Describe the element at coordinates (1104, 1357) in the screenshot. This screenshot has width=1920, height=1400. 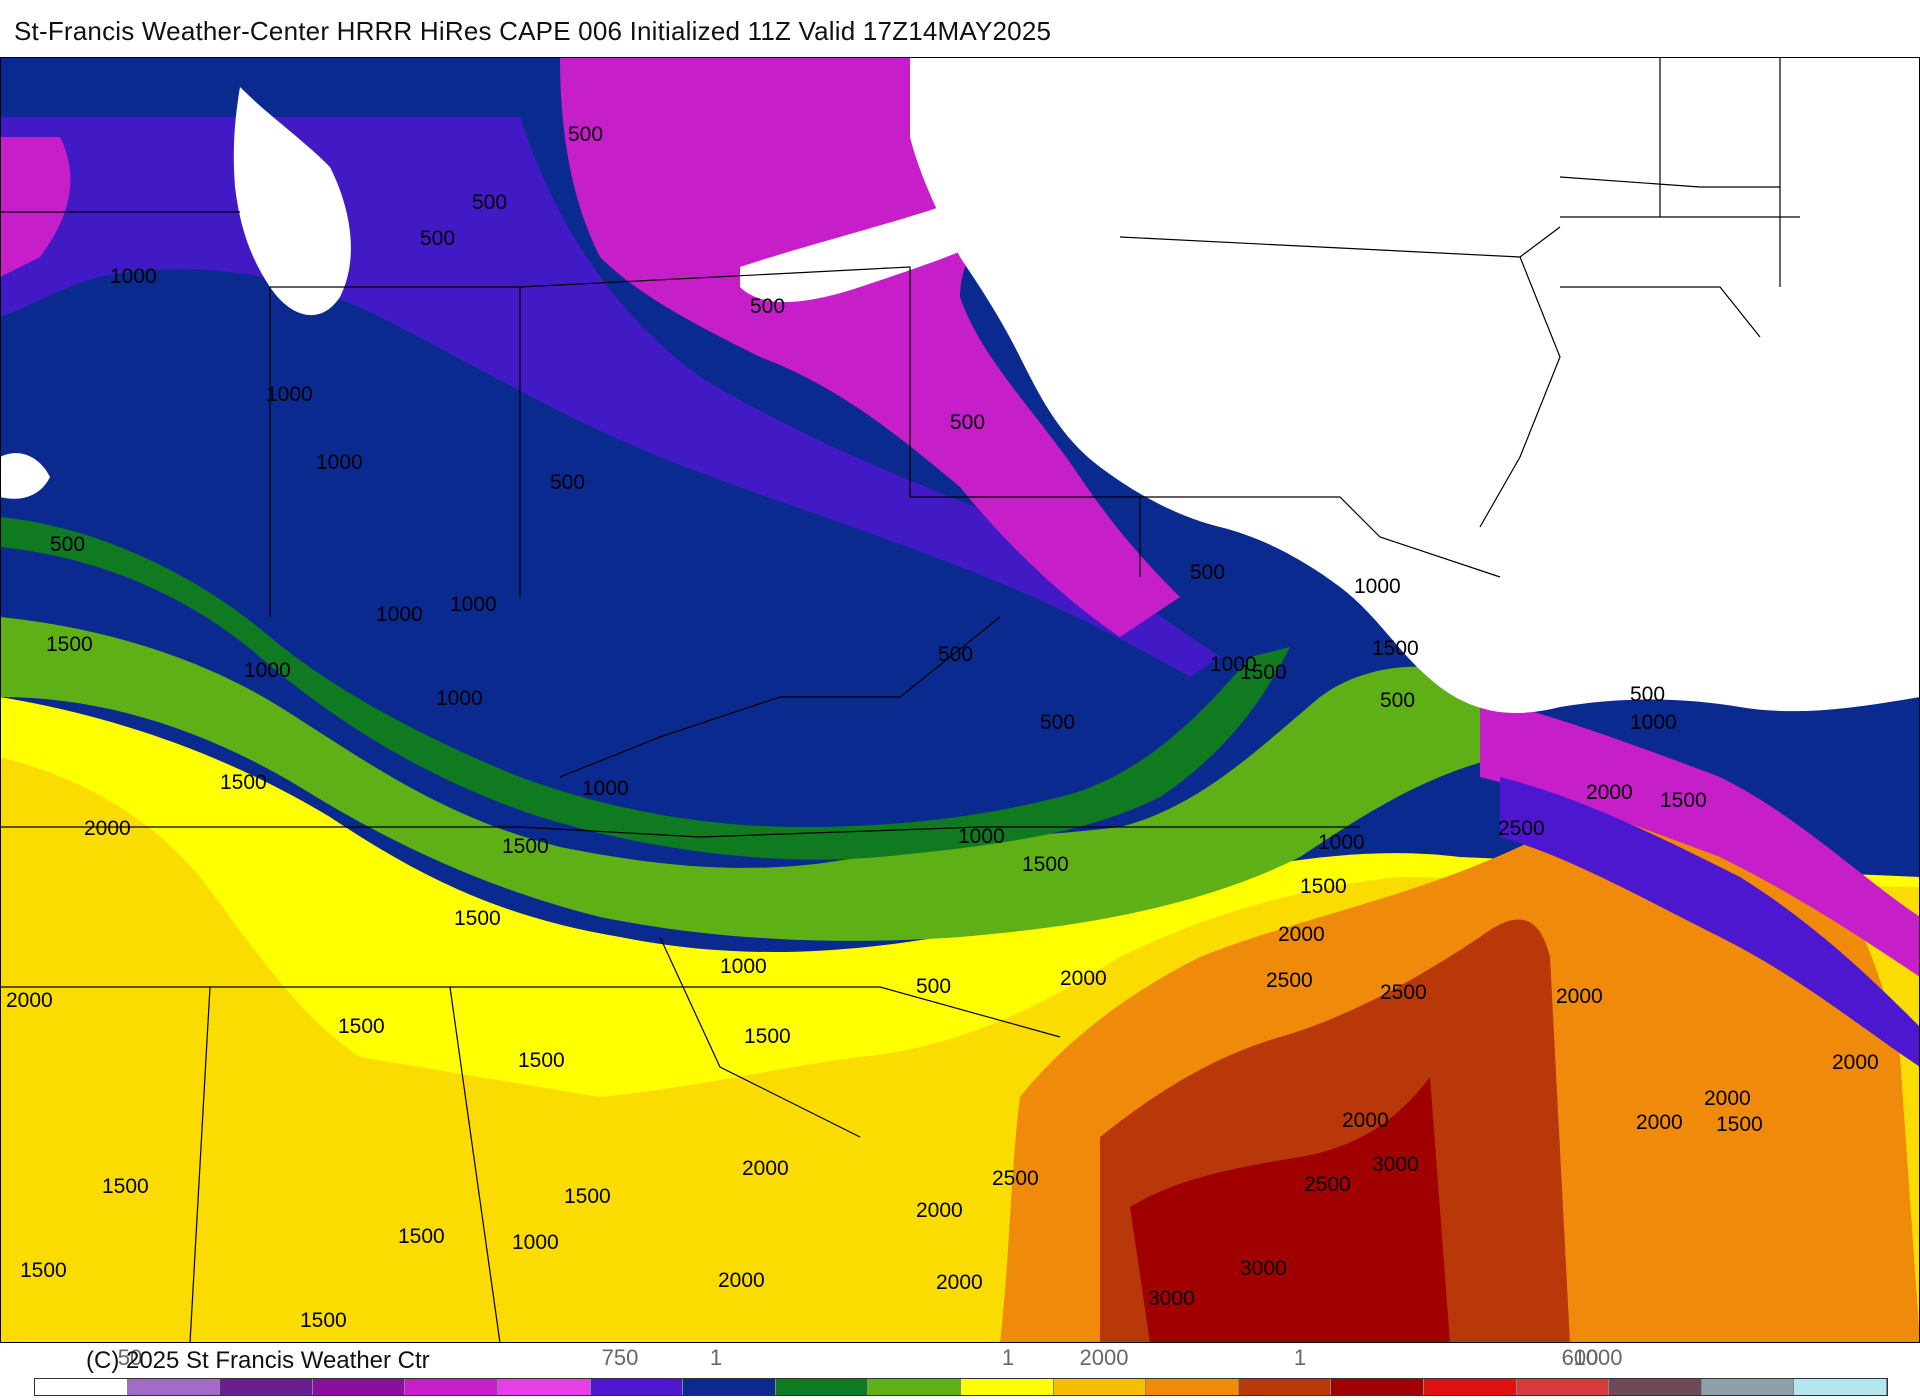
I see `legend-tick: 2000` at that location.